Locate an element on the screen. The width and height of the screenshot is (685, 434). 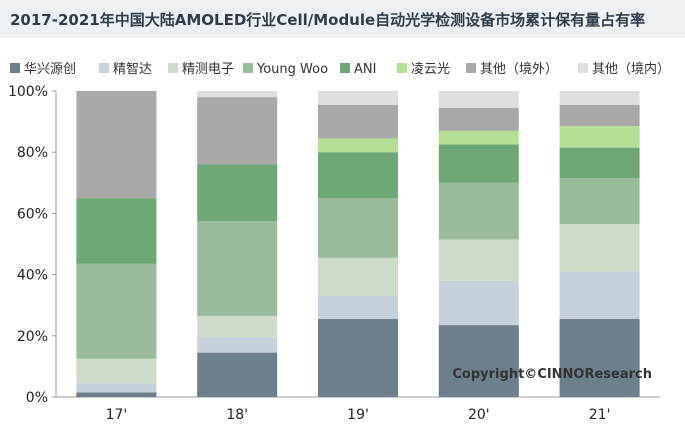
legend-label: 其他（境外） is located at coordinates (519, 69).